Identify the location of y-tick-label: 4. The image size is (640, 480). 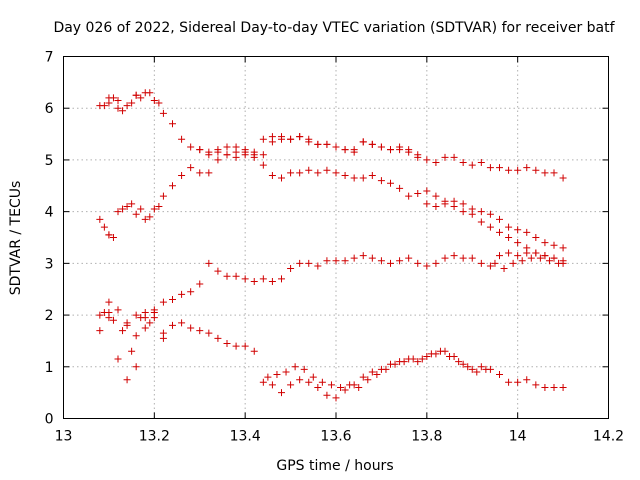
(49, 213).